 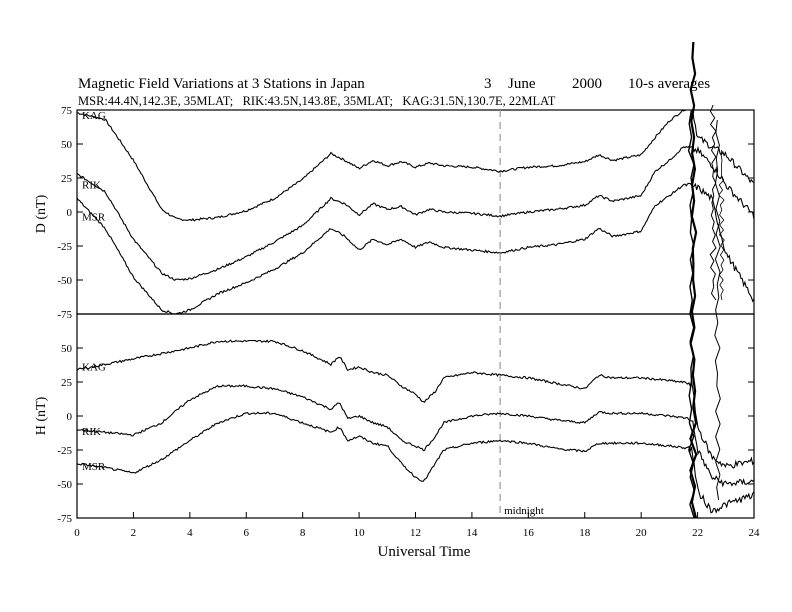 I want to click on x-tick-label: 2, so click(x=134, y=533).